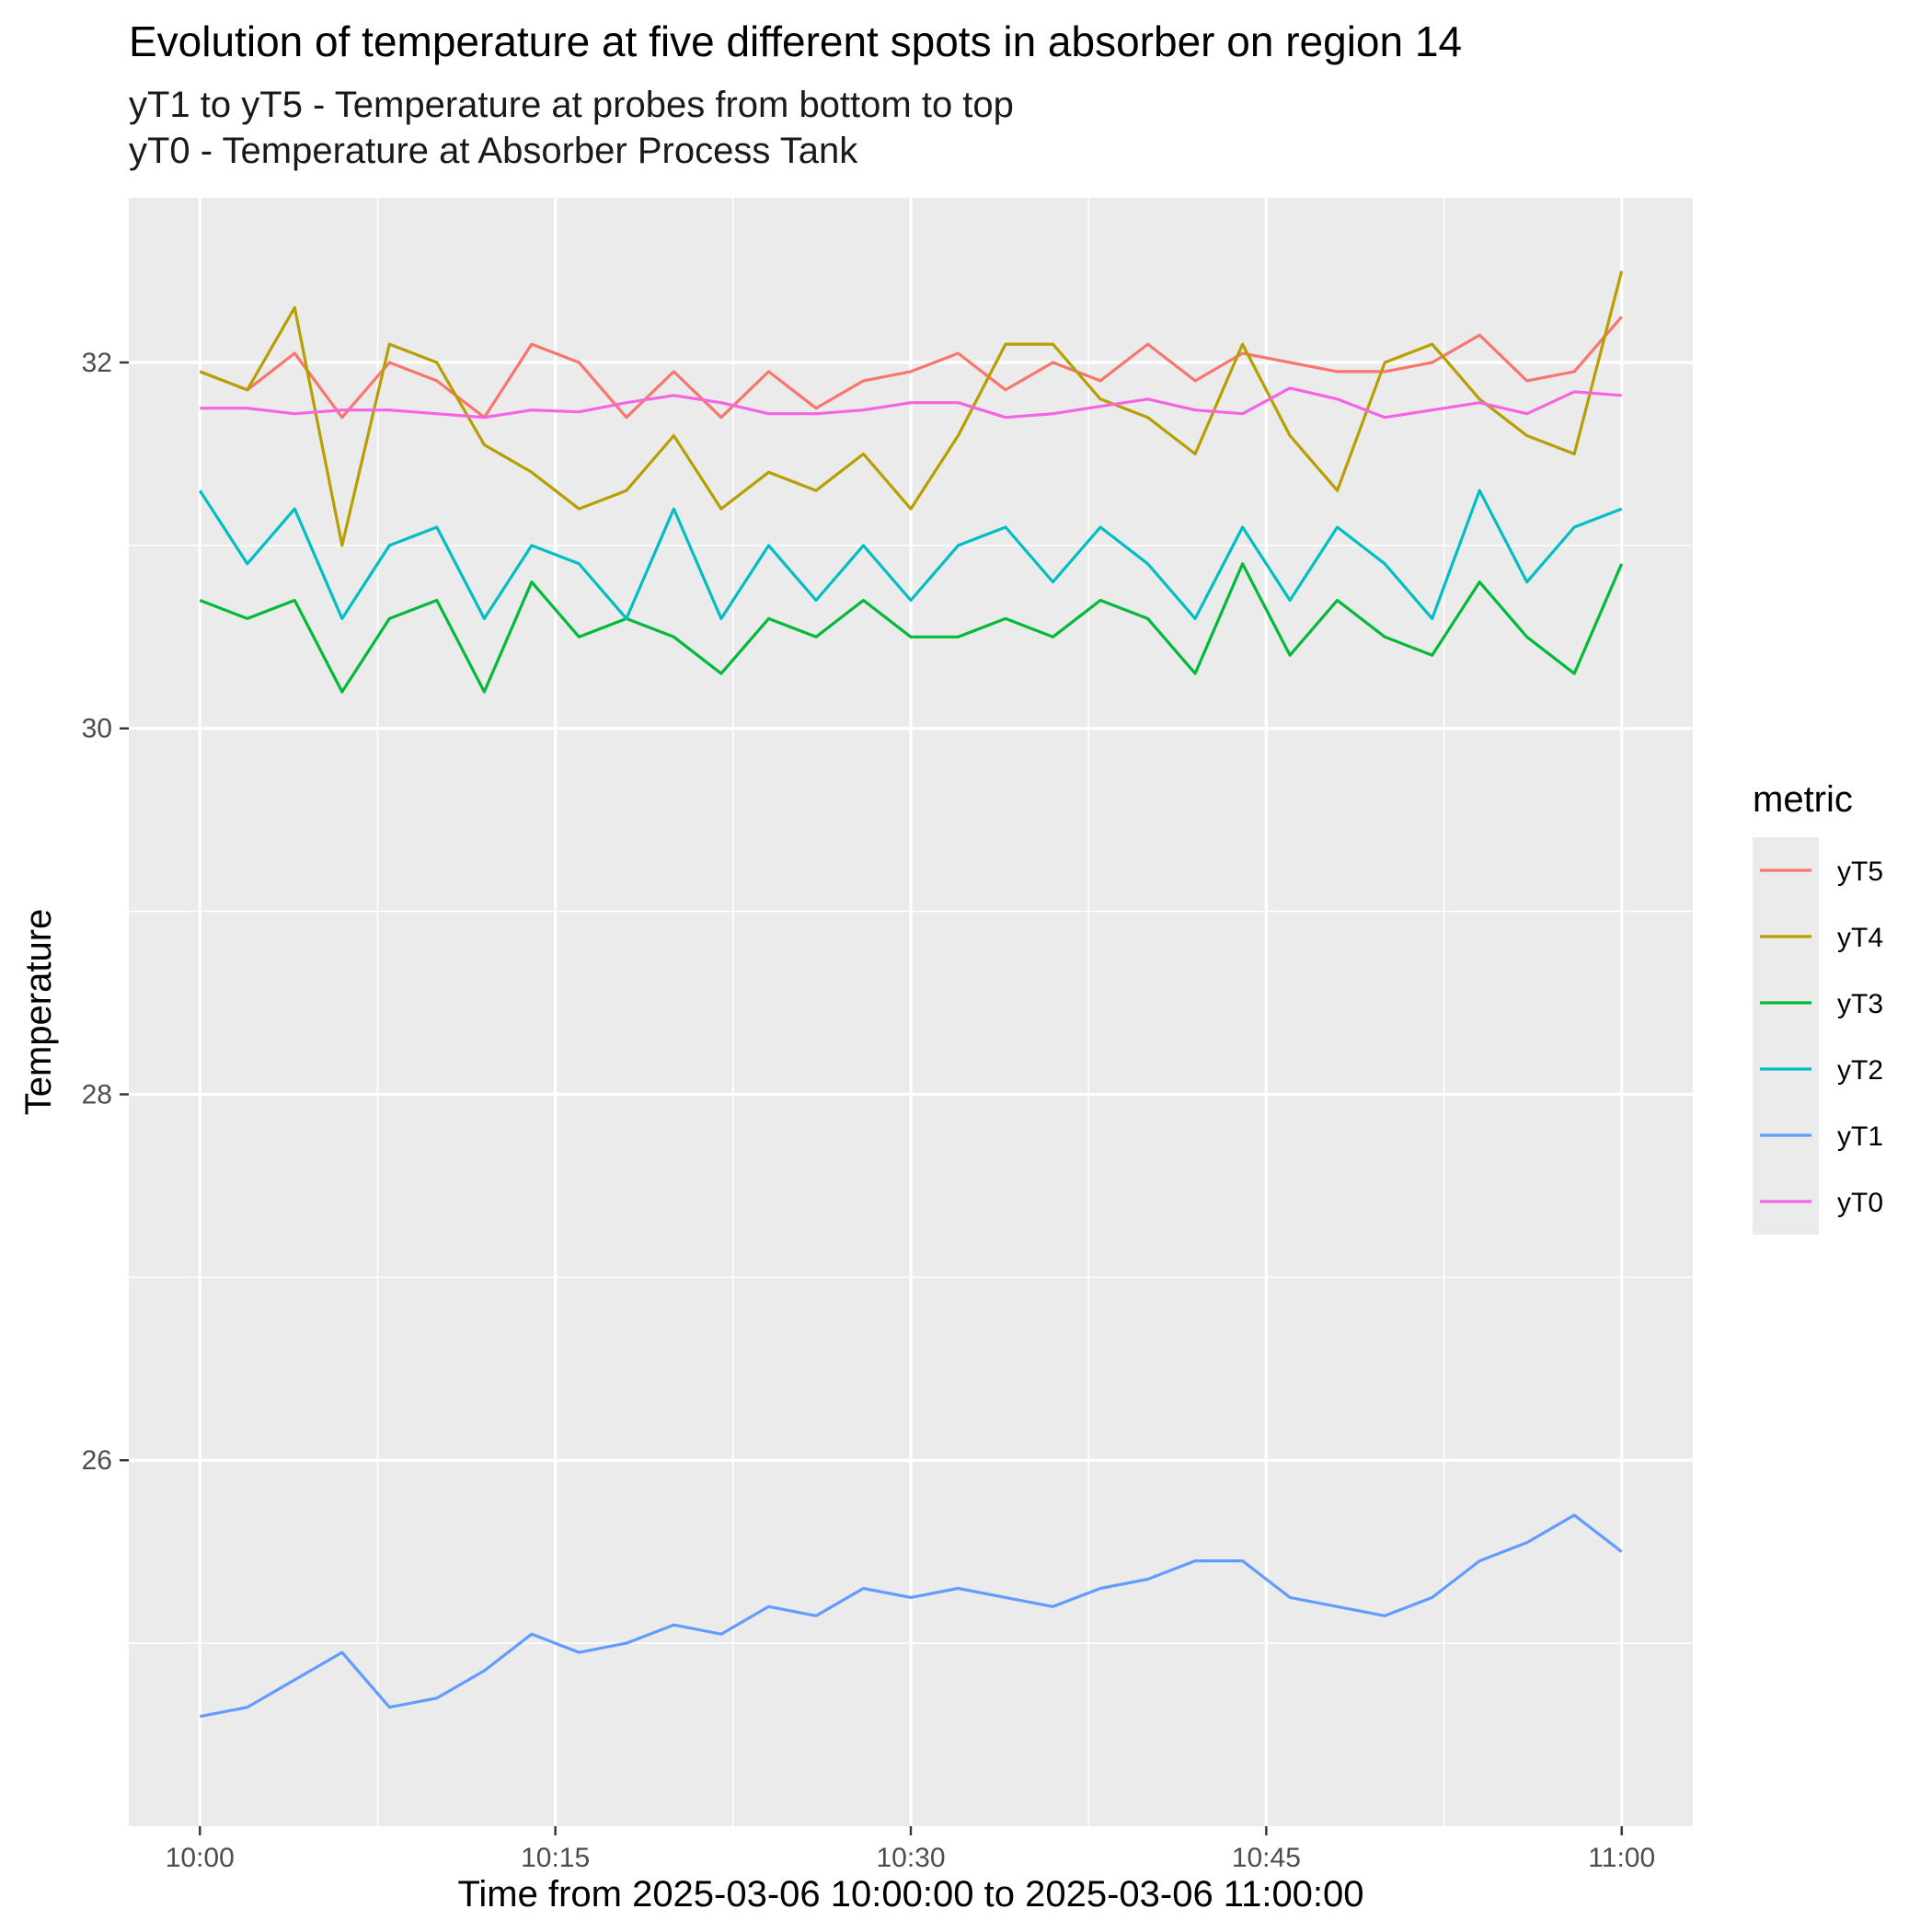  What do you see at coordinates (910, 555) in the screenshot?
I see `series-line-yT2` at bounding box center [910, 555].